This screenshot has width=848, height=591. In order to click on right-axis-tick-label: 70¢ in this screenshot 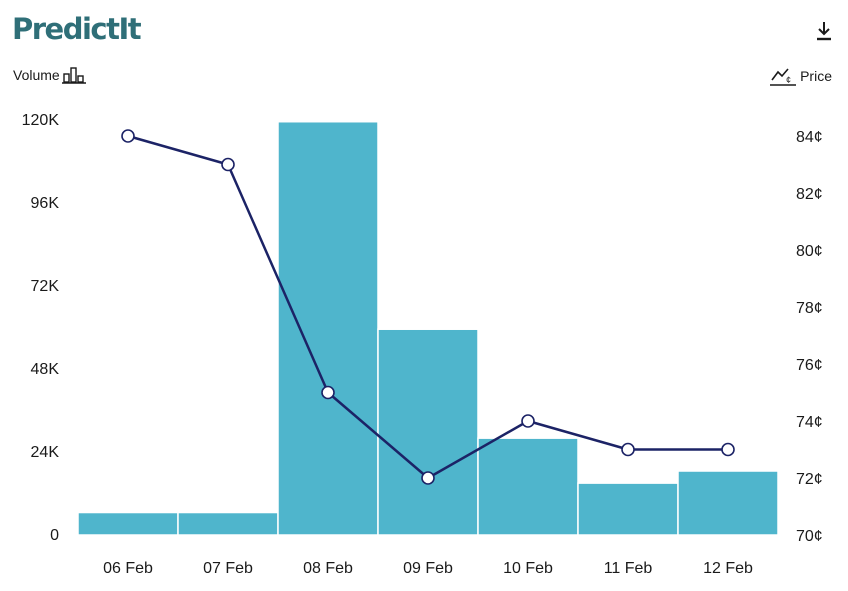, I will do `click(809, 536)`.